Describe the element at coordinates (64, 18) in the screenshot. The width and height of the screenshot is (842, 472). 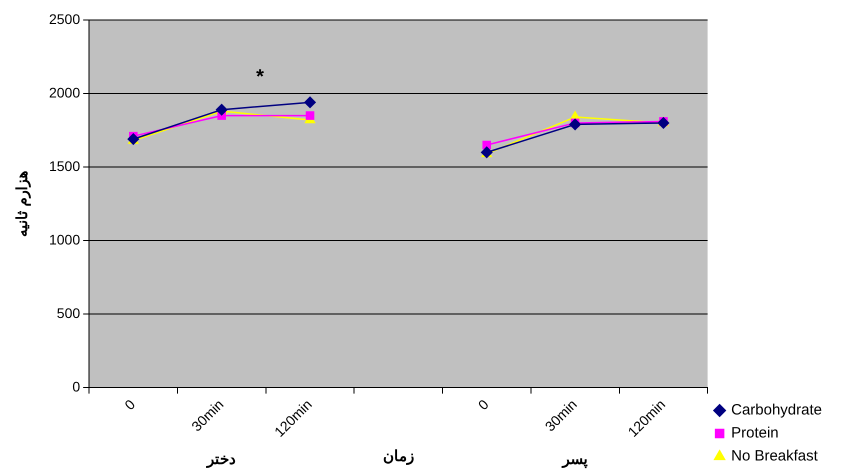
I see `y-tick-label: 2500` at that location.